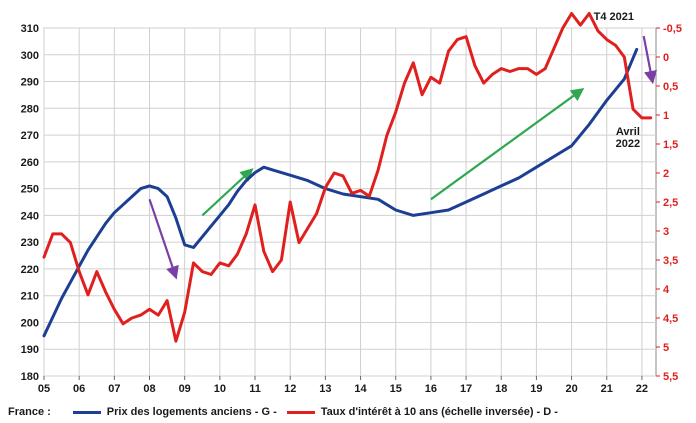 This screenshot has width=696, height=423. Describe the element at coordinates (466, 389) in the screenshot. I see `x-tick-label: 17` at that location.